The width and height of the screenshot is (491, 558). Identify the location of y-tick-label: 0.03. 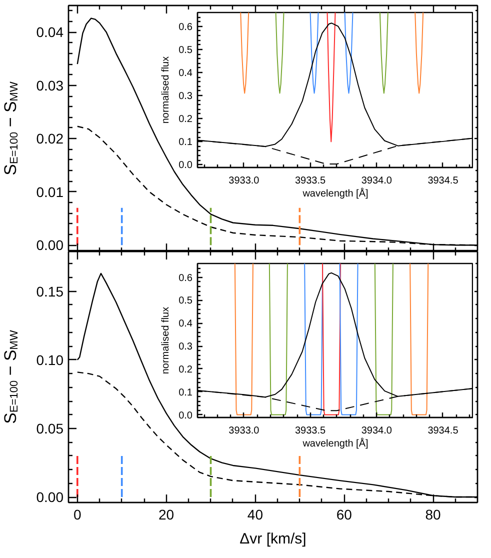
(50, 85).